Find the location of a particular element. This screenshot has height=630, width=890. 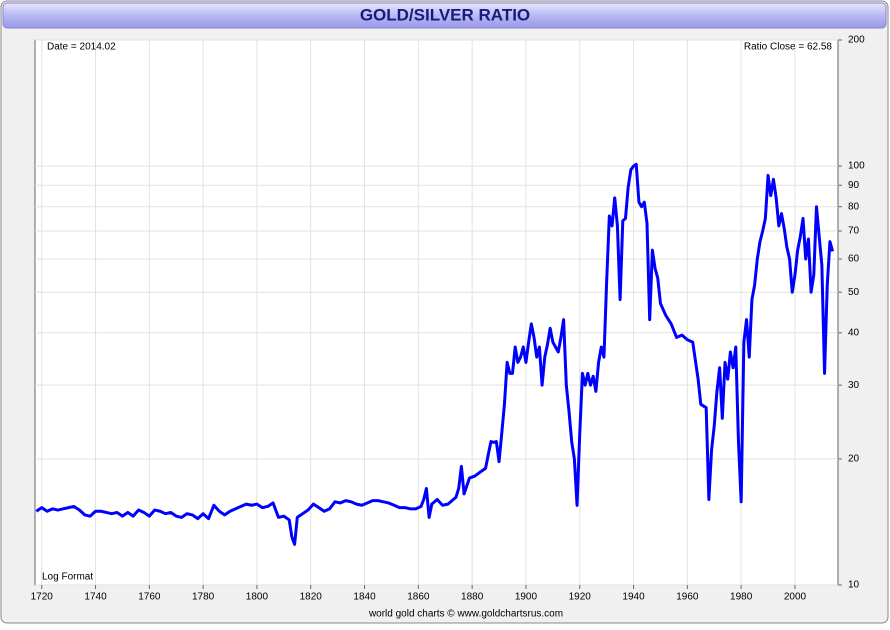

y-tick-label: 70 is located at coordinates (854, 231).